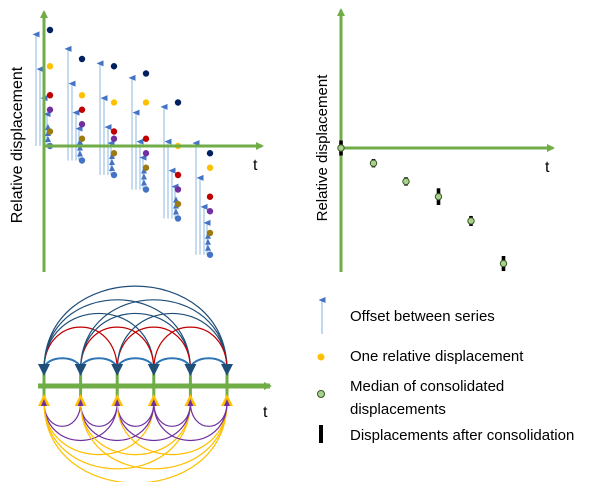  What do you see at coordinates (17, 144) in the screenshot?
I see `raw-y-label: Relative displacement` at bounding box center [17, 144].